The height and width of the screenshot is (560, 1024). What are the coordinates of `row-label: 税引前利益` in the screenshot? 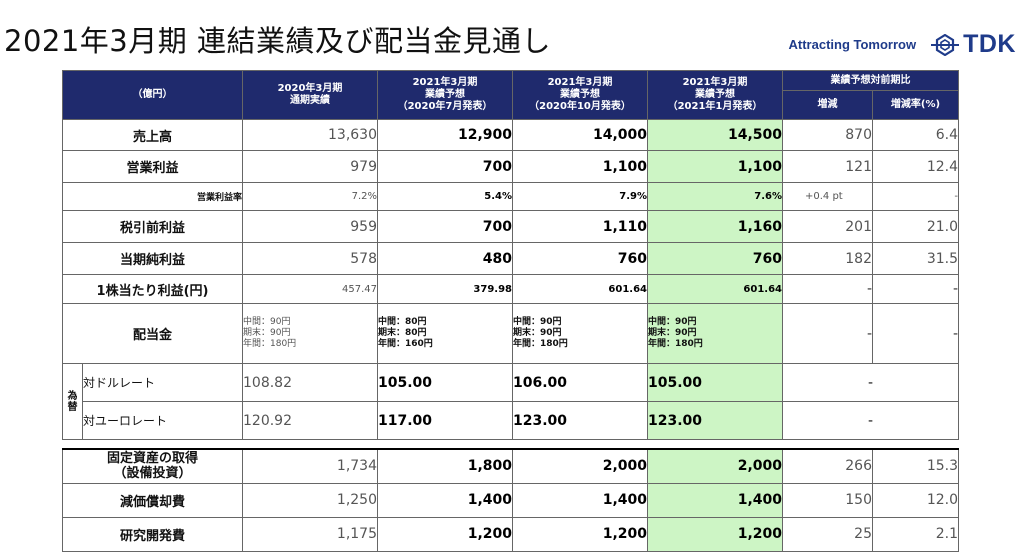 It's located at (152, 226).